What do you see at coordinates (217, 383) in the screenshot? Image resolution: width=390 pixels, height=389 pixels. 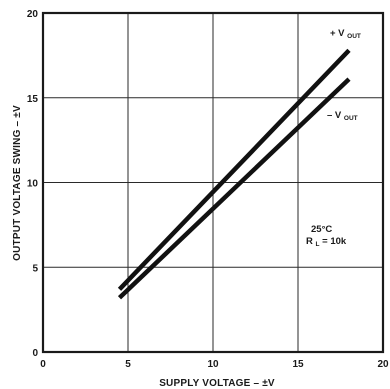 I see `x-axis-label: SUPPLY VOLTAGE – ±V` at bounding box center [217, 383].